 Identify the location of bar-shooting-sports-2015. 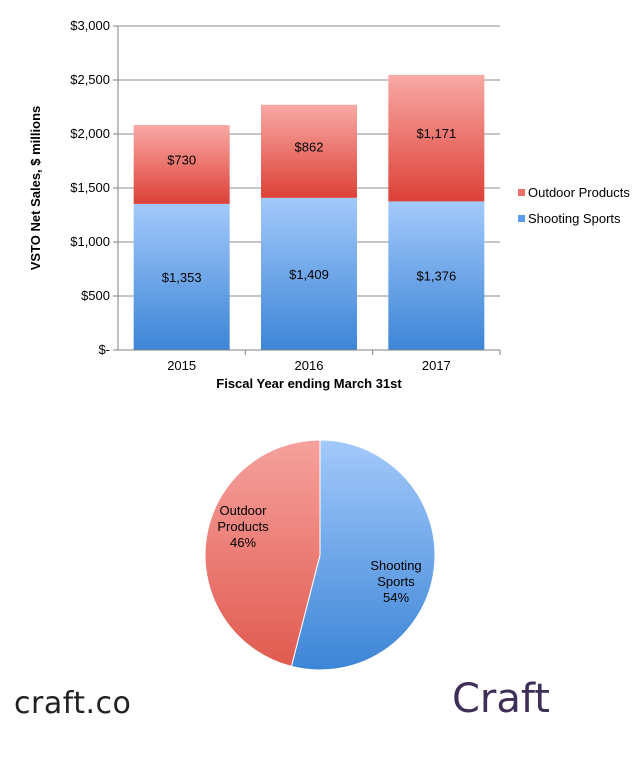
(181, 276).